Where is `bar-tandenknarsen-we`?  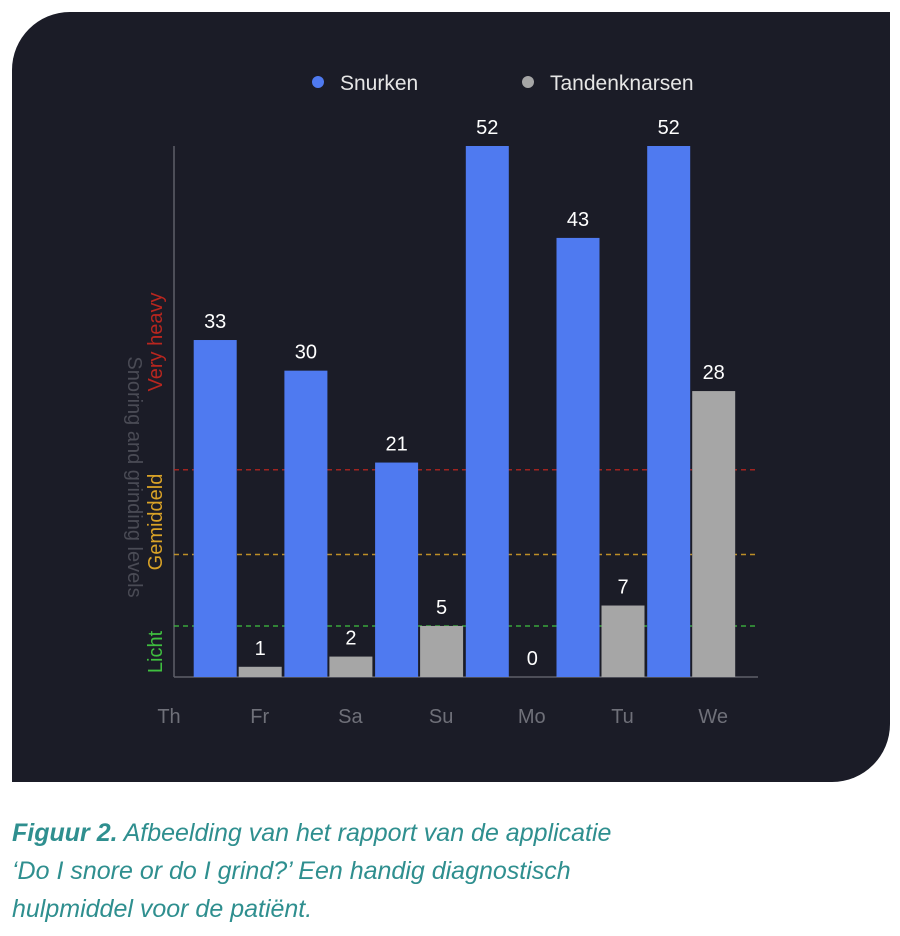 bar-tandenknarsen-we is located at coordinates (714, 534).